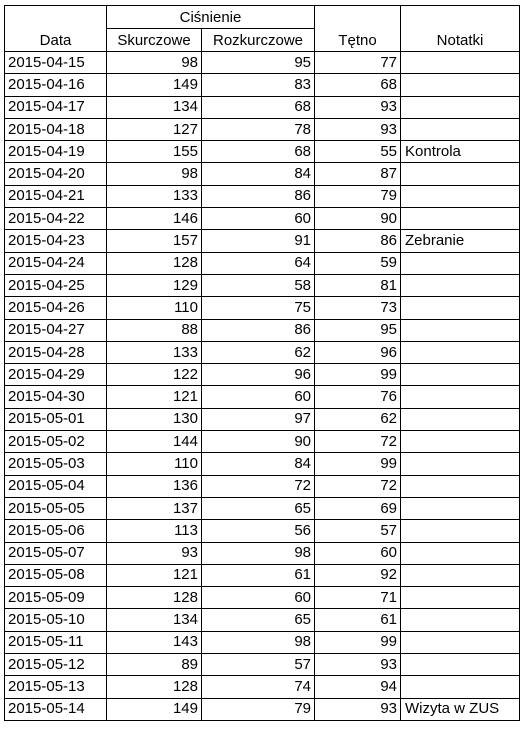 This screenshot has width=531, height=748. What do you see at coordinates (154, 419) in the screenshot?
I see `cell-systolic: 130` at bounding box center [154, 419].